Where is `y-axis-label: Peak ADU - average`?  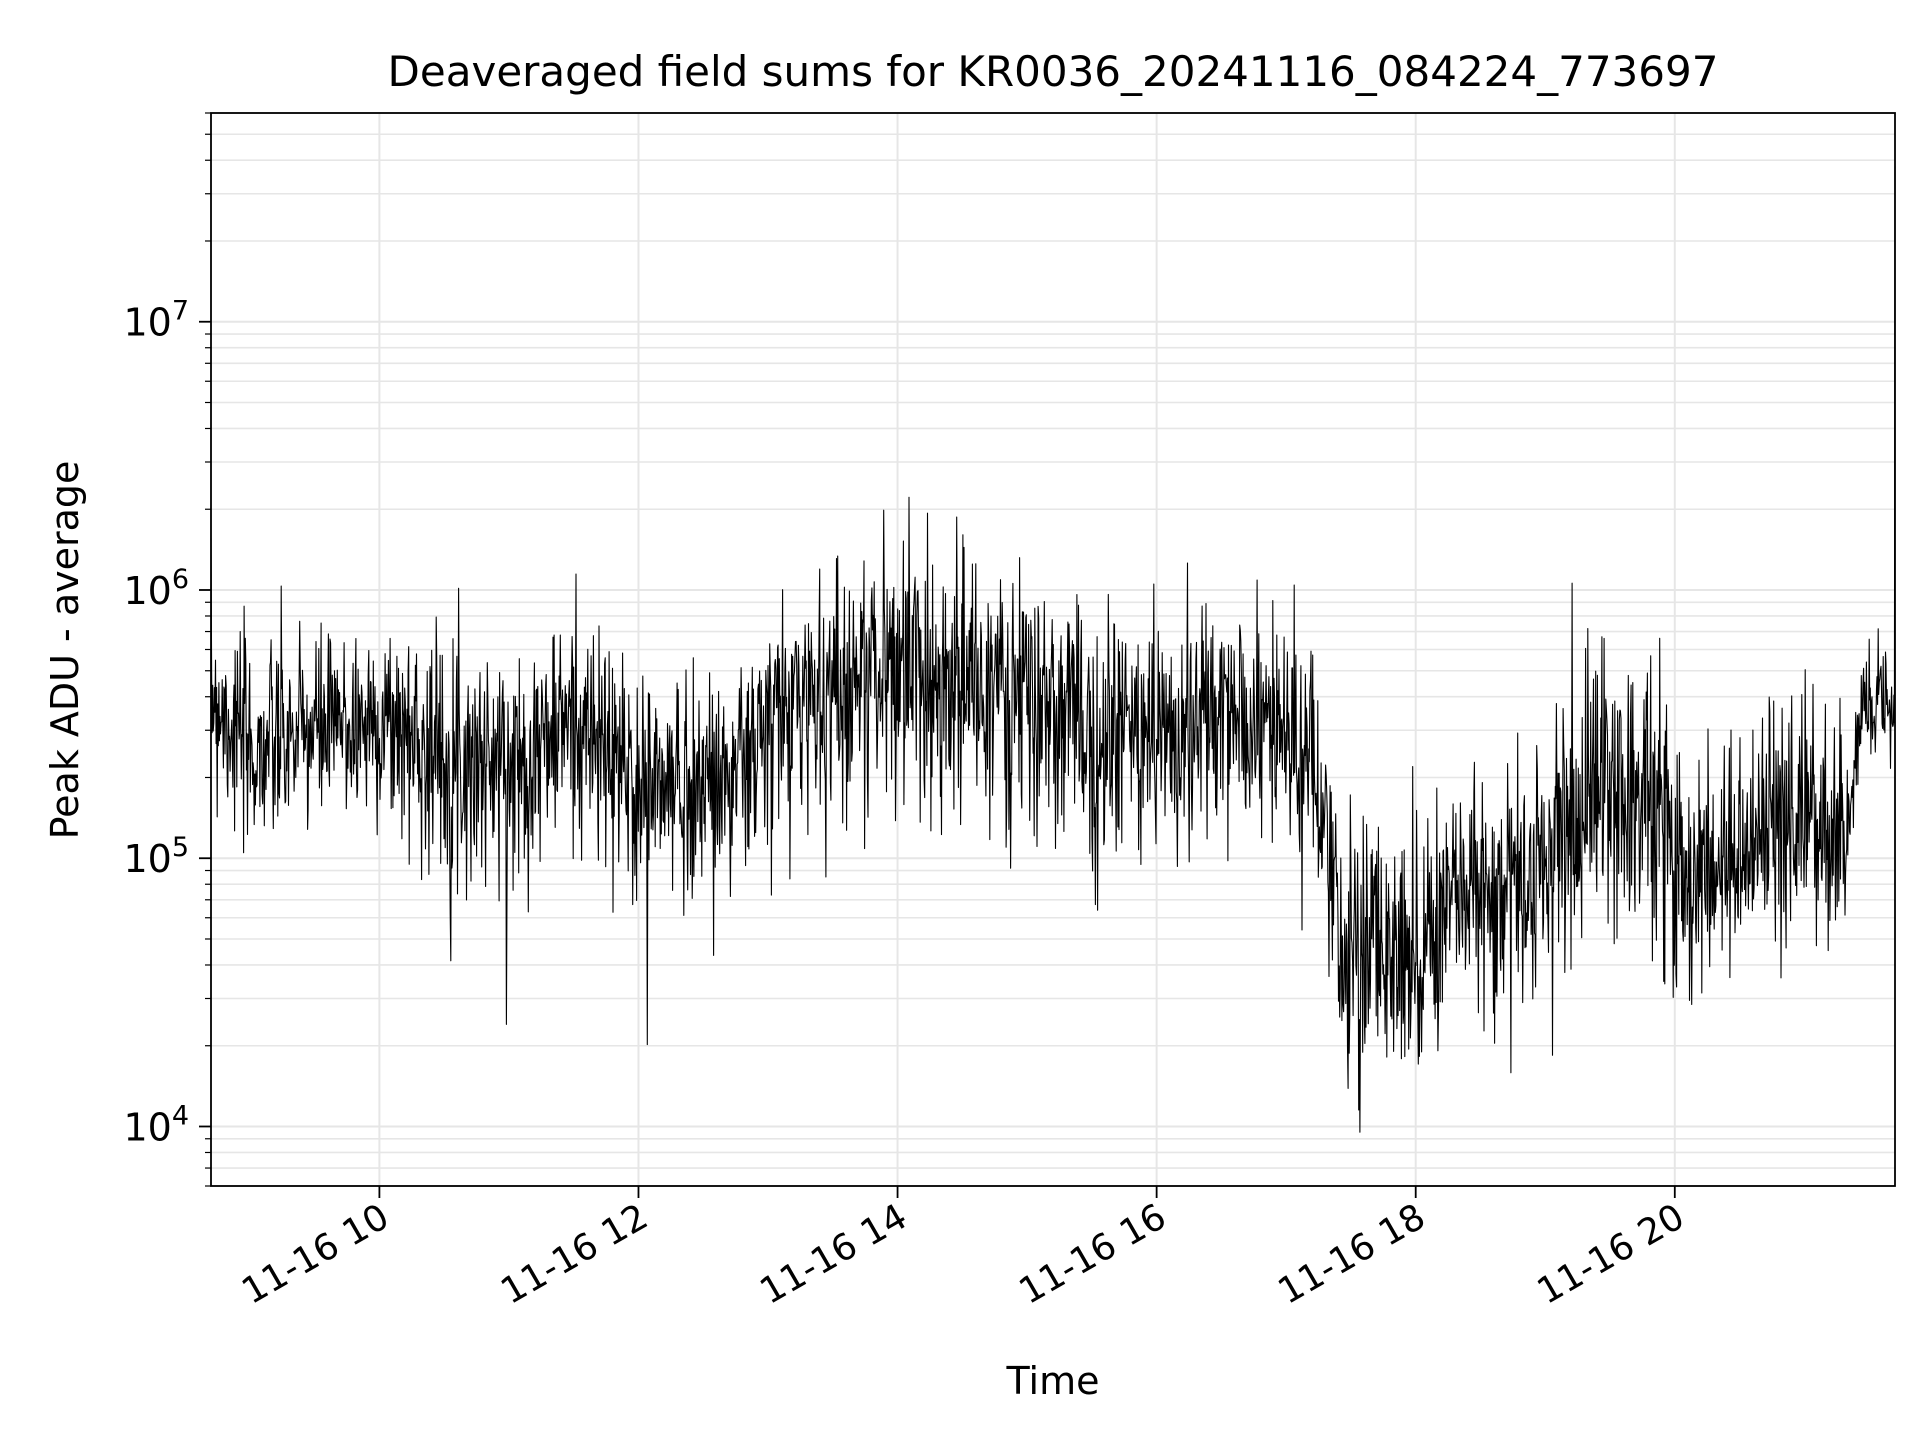 y-axis-label: Peak ADU - average is located at coordinates (65, 650).